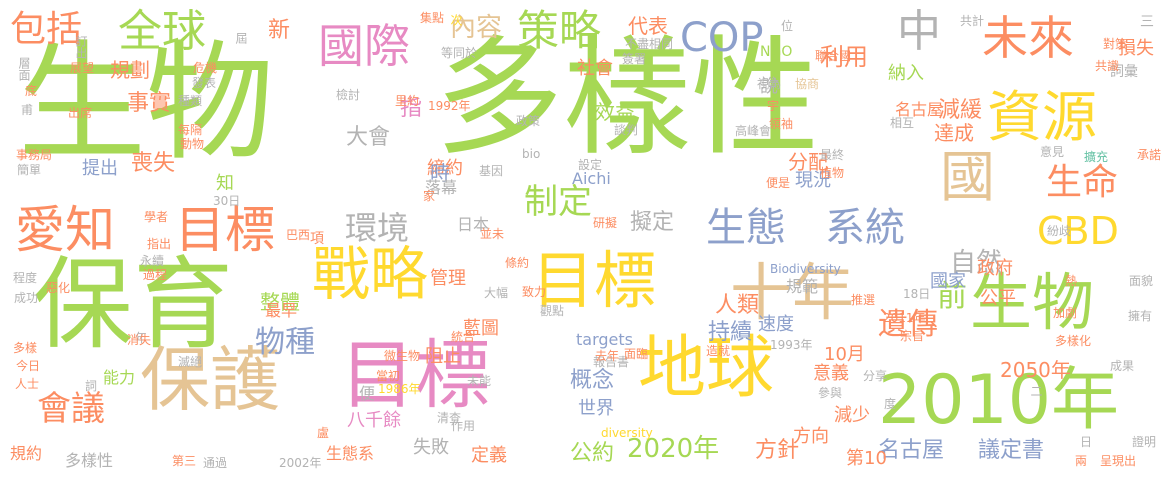 This screenshot has height=482, width=1175. What do you see at coordinates (954, 133) in the screenshot?
I see `cloud-word: 達成` at bounding box center [954, 133].